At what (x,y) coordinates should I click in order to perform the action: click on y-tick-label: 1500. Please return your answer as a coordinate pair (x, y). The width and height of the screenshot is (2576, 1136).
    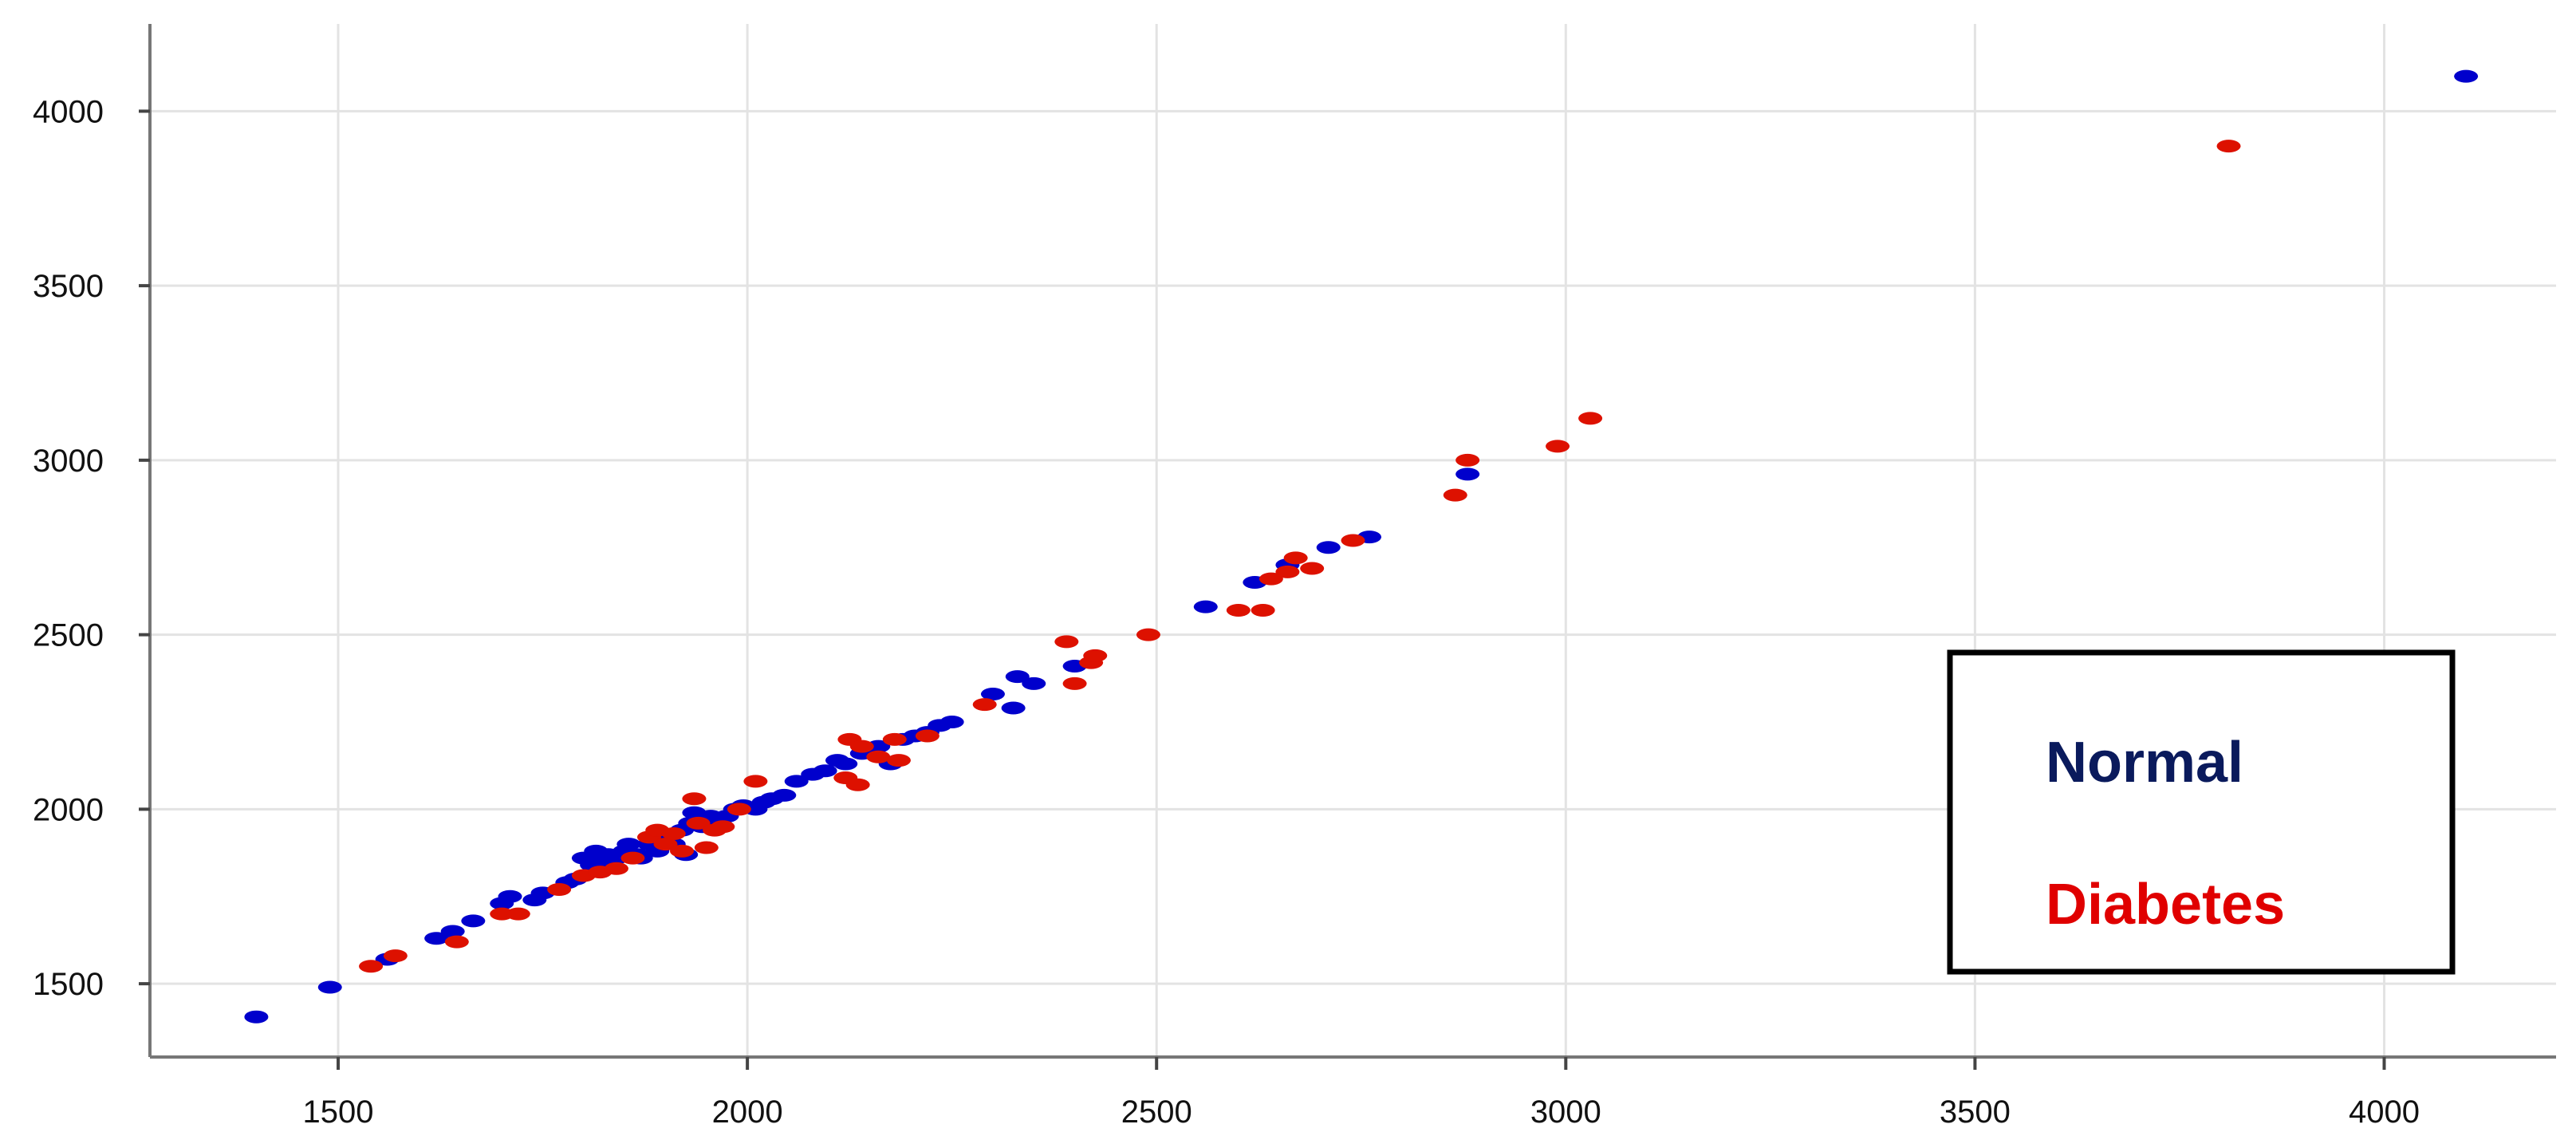
    Looking at the image, I should click on (68, 984).